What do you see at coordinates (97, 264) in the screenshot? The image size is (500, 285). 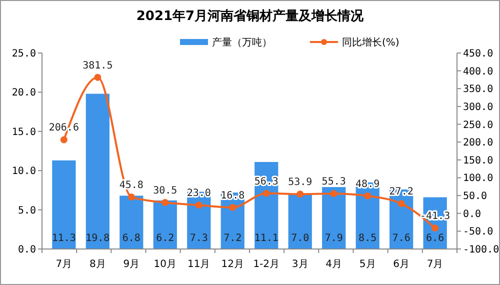 I see `x-tick-label: 8月` at bounding box center [97, 264].